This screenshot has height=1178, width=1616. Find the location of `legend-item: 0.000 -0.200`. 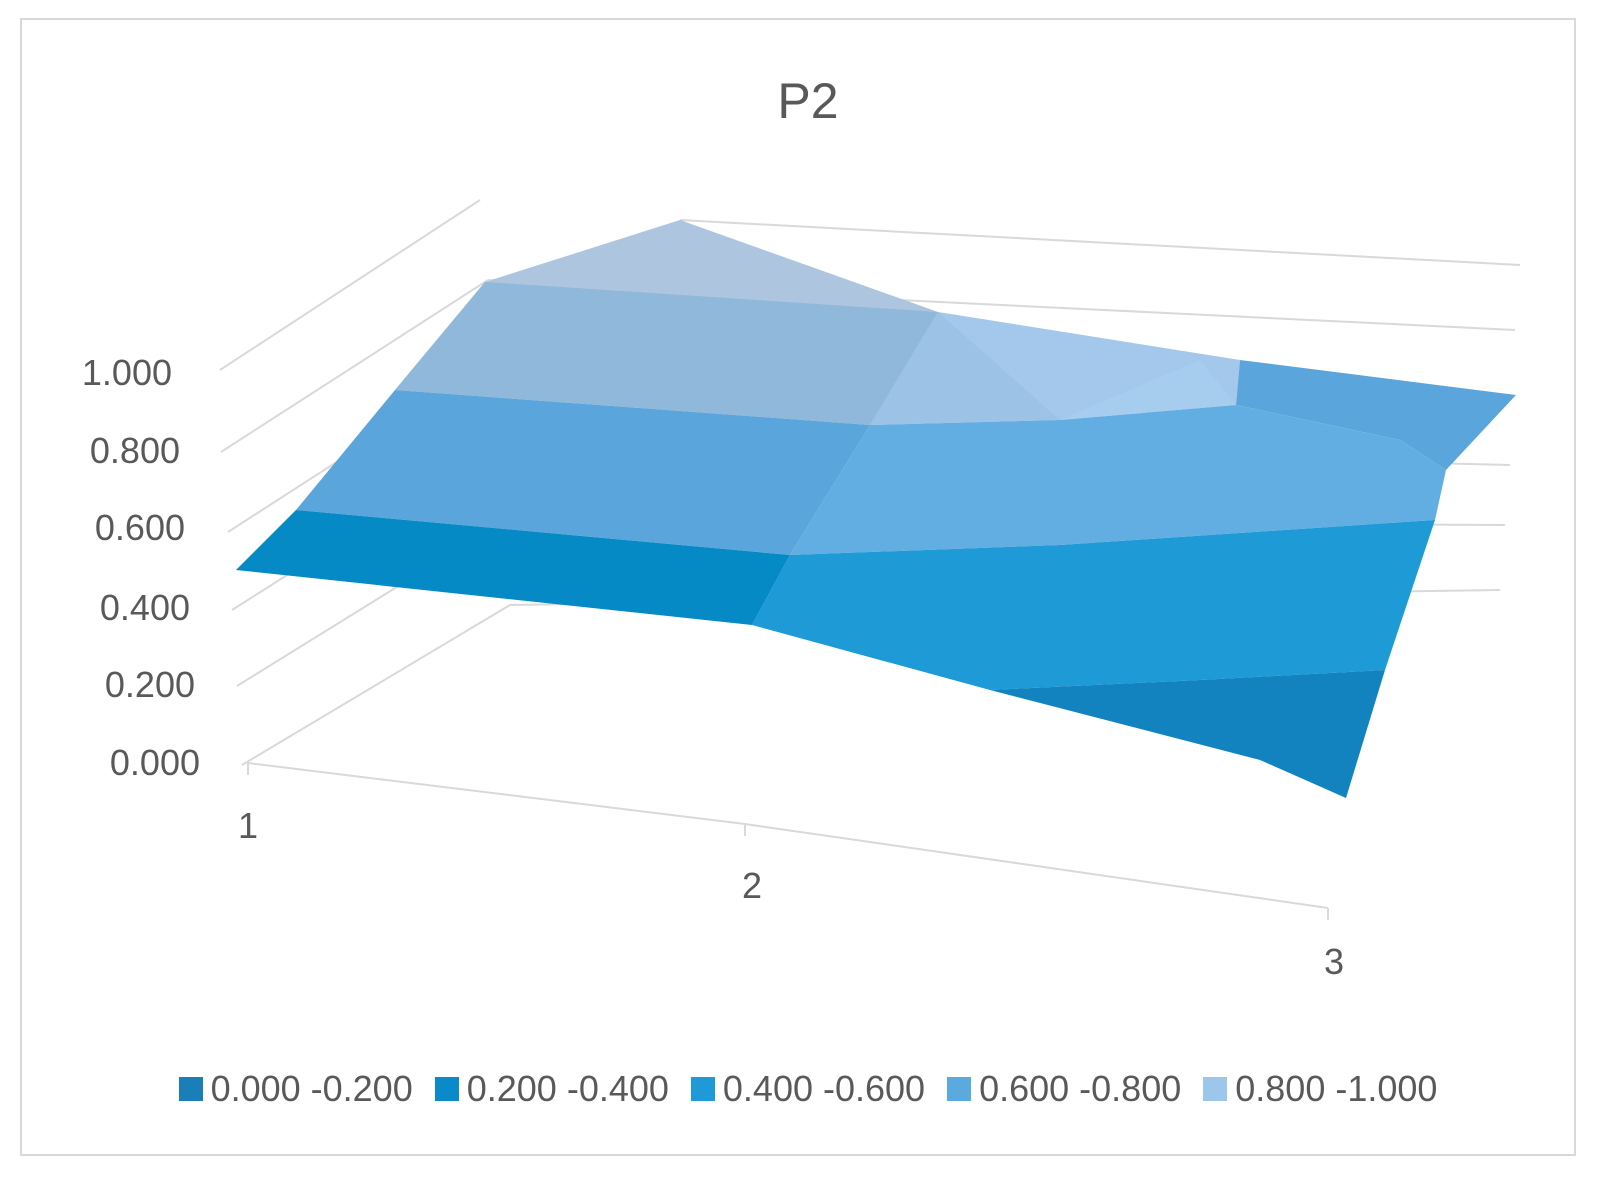

legend-item: 0.000 -0.200 is located at coordinates (295, 1089).